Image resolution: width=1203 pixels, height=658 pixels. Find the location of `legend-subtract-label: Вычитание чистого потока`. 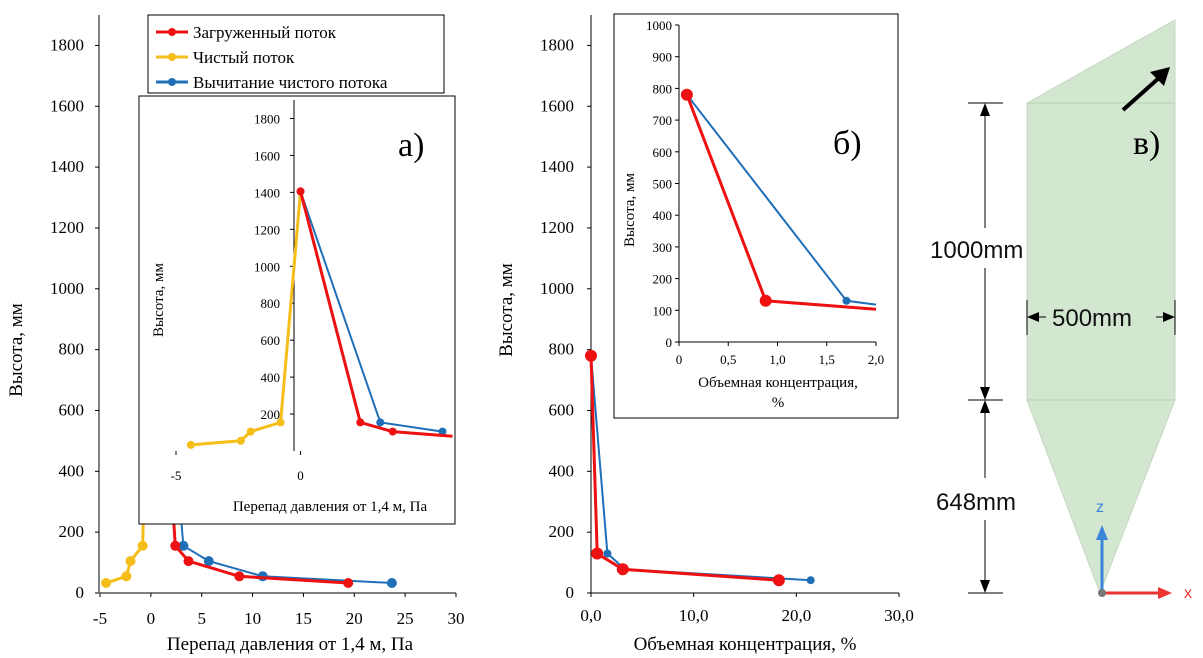

legend-subtract-label: Вычитание чистого потока is located at coordinates (290, 82).